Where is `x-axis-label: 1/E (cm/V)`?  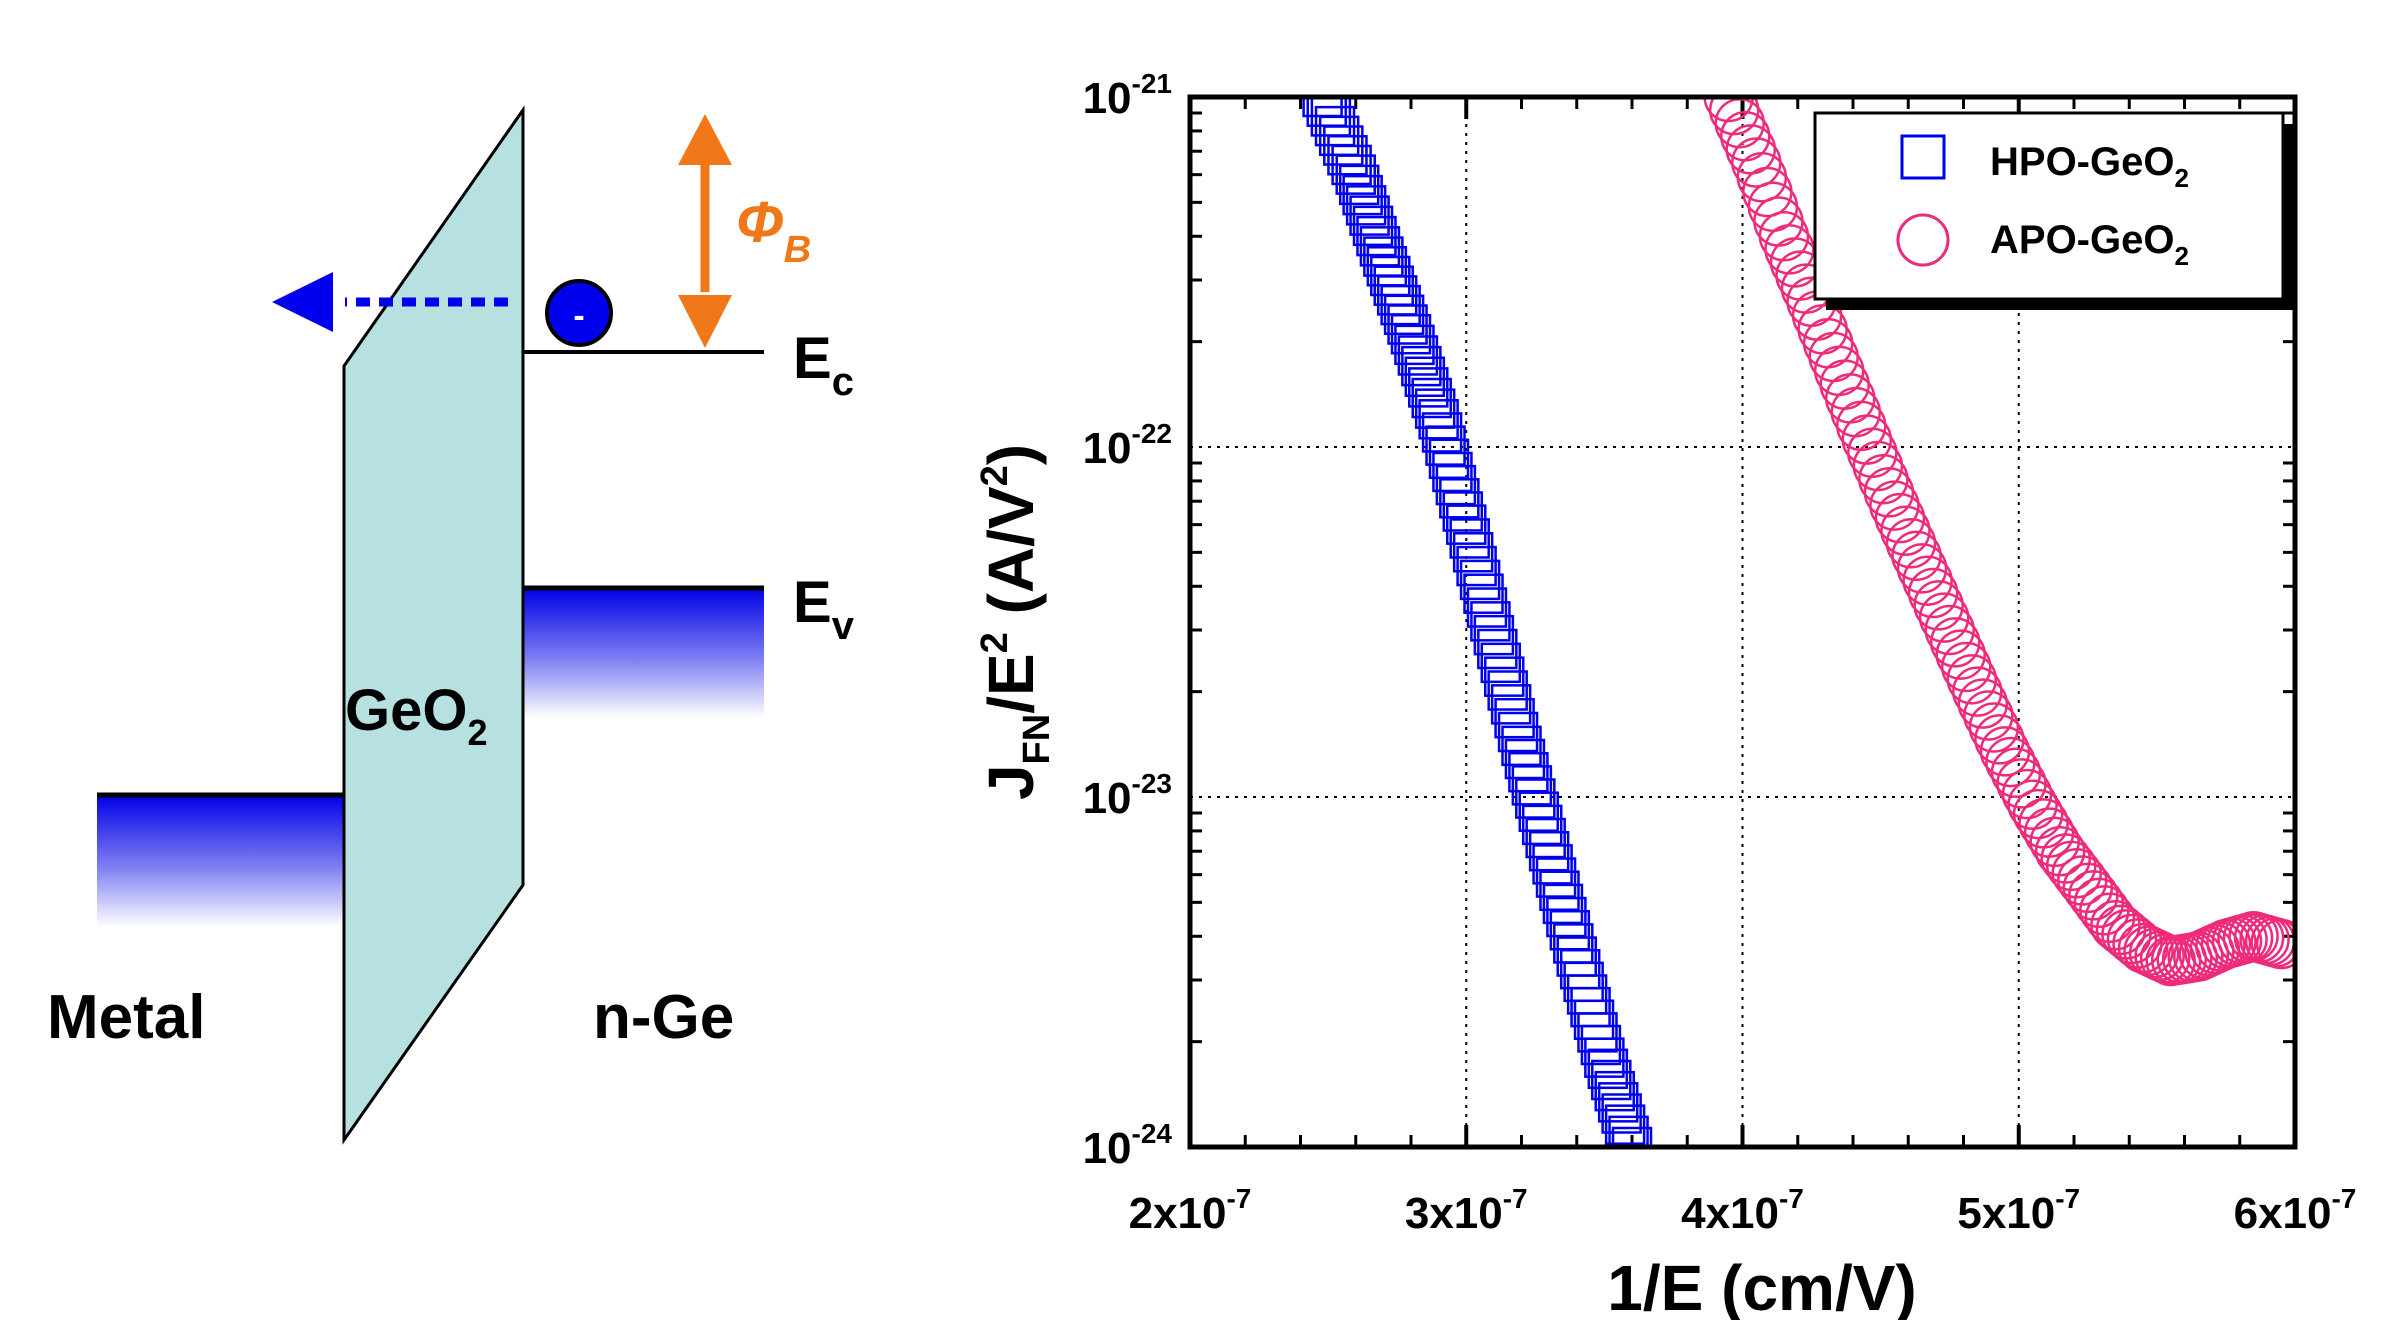
x-axis-label: 1/E (cm/V) is located at coordinates (1761, 1286).